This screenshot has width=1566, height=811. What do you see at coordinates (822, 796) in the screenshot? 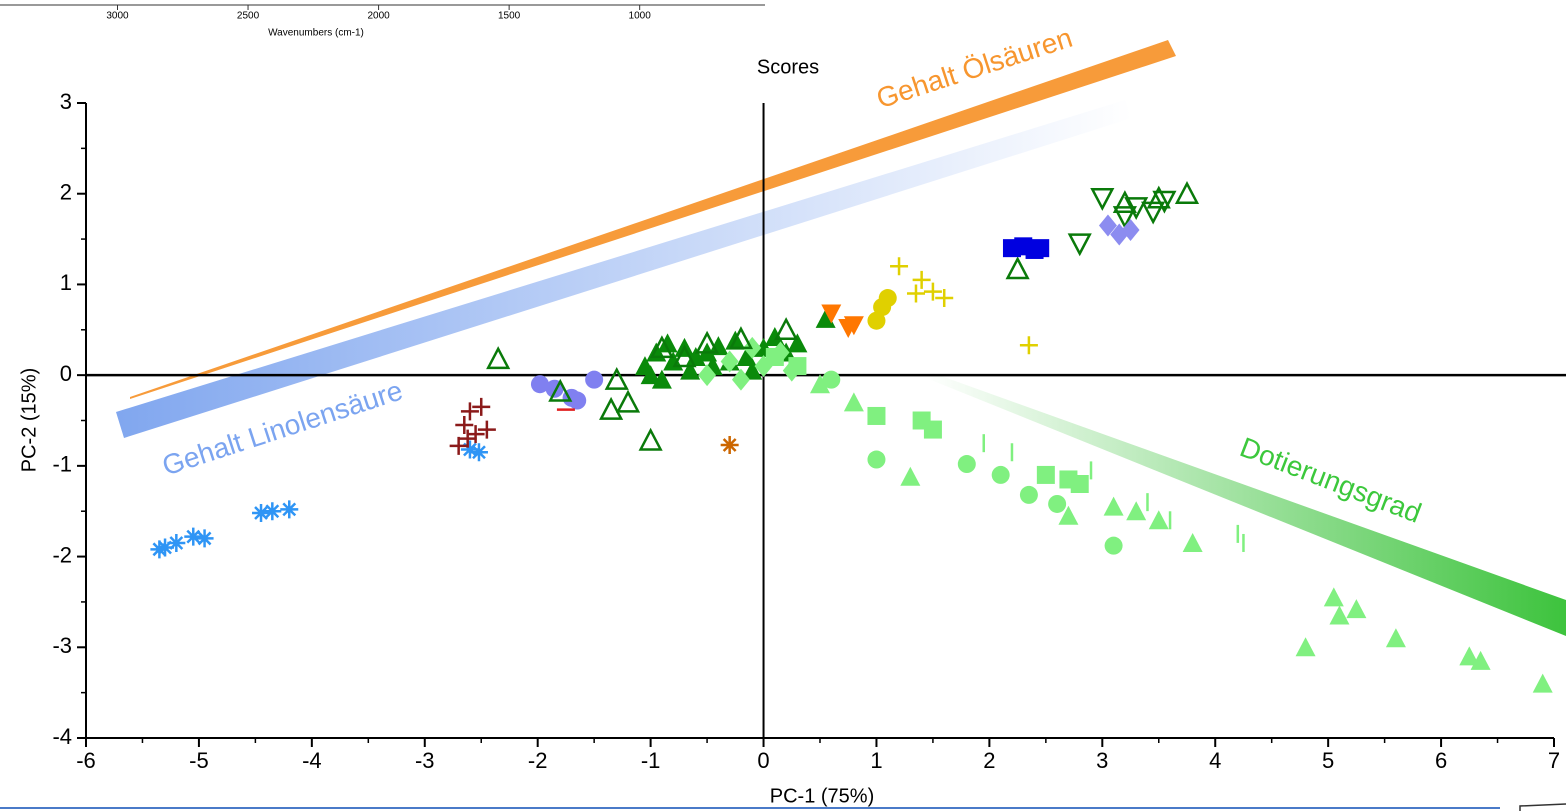
I see `x-axis-title: PC-1 (75%)` at bounding box center [822, 796].